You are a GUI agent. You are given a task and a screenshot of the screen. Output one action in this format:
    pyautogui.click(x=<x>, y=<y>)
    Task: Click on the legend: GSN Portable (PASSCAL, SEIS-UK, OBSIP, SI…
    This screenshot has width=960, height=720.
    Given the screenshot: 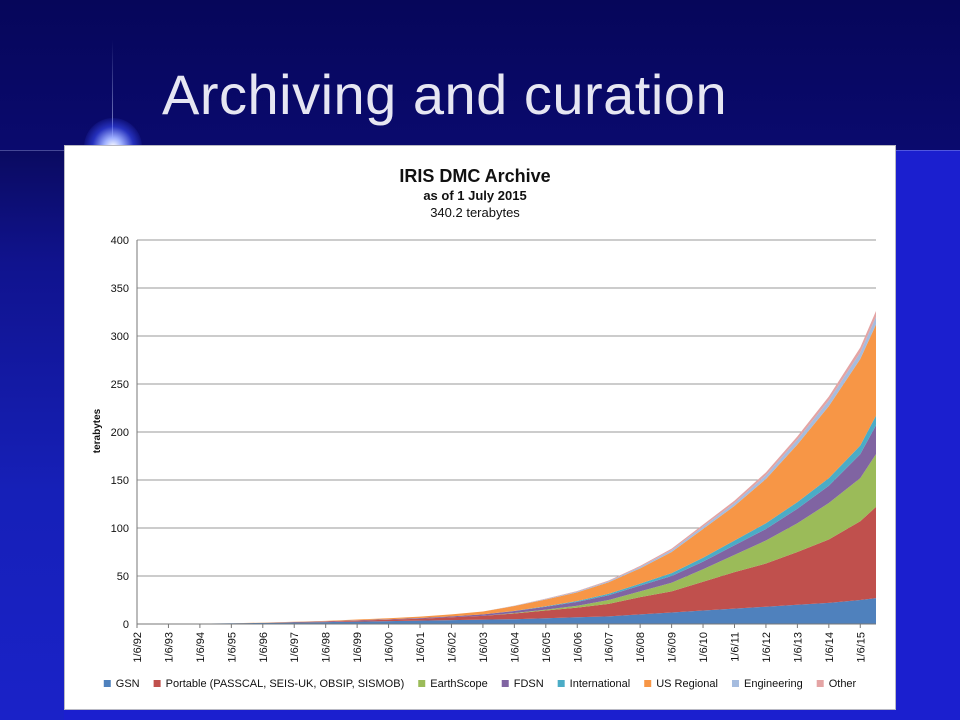 What is the action you would take?
    pyautogui.click(x=480, y=684)
    